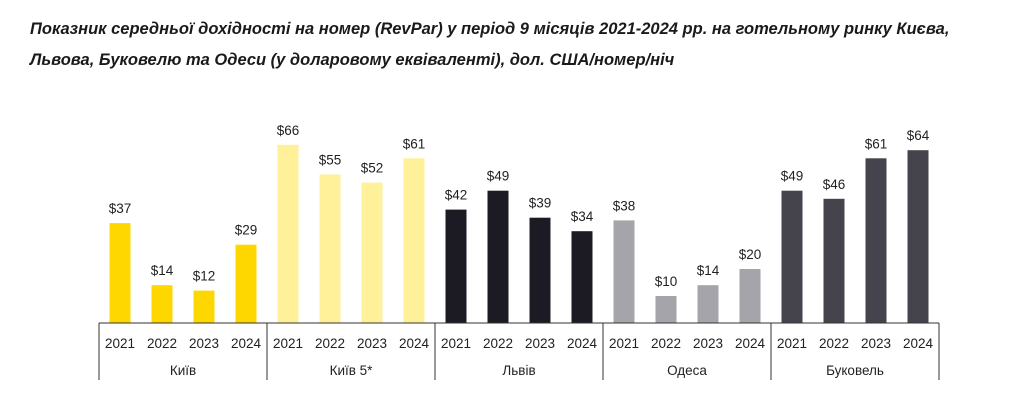 This screenshot has width=1024, height=403. Describe the element at coordinates (456, 343) in the screenshot. I see `x-tick-label-lviv-2021: 2021` at that location.